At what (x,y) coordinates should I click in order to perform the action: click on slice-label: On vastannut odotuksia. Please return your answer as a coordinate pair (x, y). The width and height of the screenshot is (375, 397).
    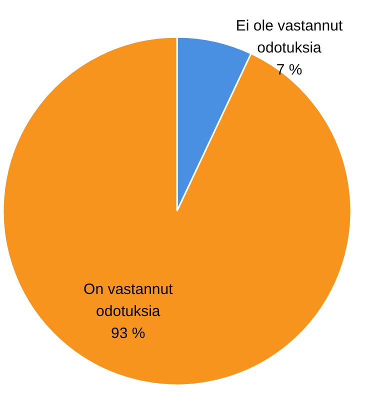
    Looking at the image, I should click on (129, 300).